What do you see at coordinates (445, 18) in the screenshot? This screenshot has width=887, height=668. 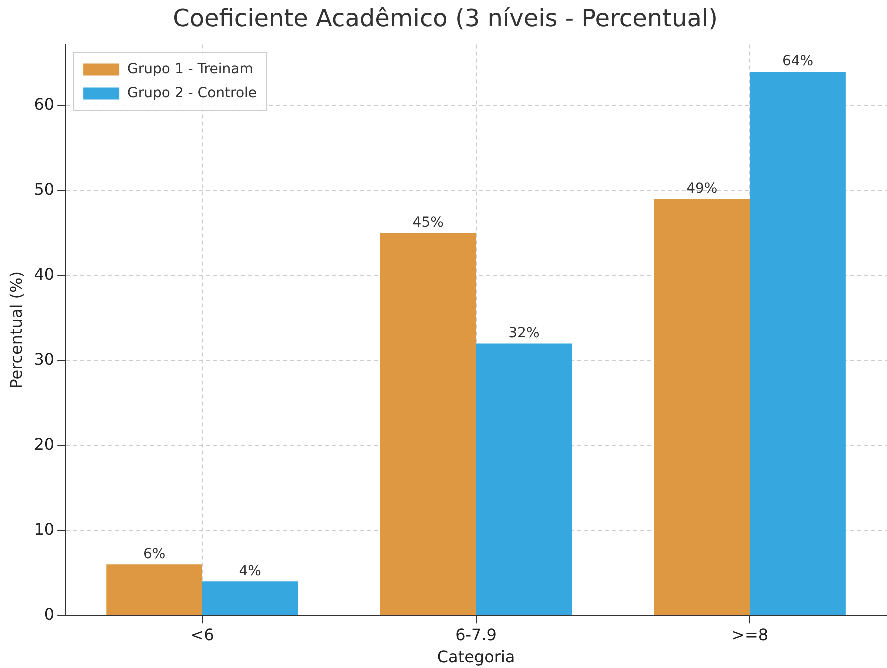 I see `chart-title: Coeficiente Acadêmico (3 níveis - Percentual)` at bounding box center [445, 18].